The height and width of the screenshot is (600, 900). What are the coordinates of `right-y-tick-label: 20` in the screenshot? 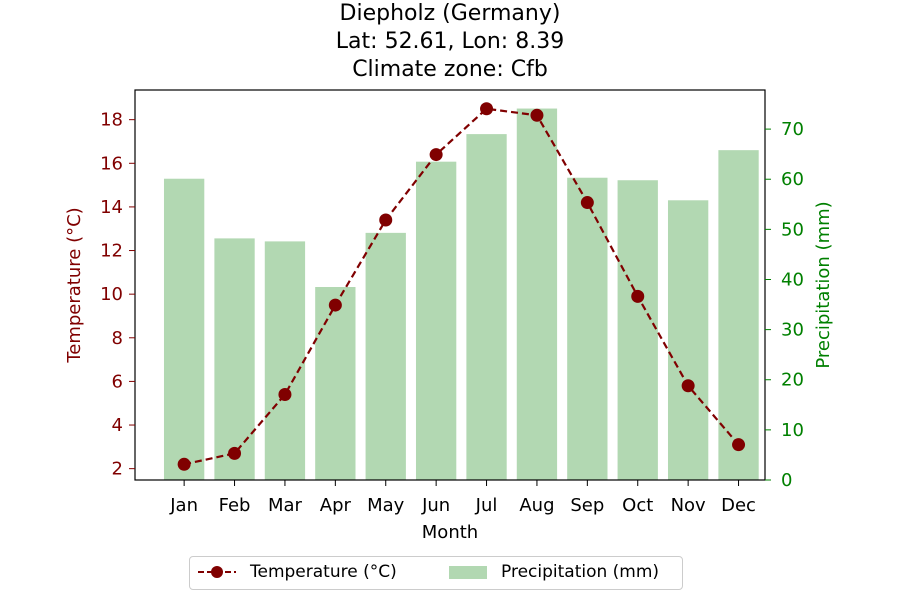 It's located at (792, 380).